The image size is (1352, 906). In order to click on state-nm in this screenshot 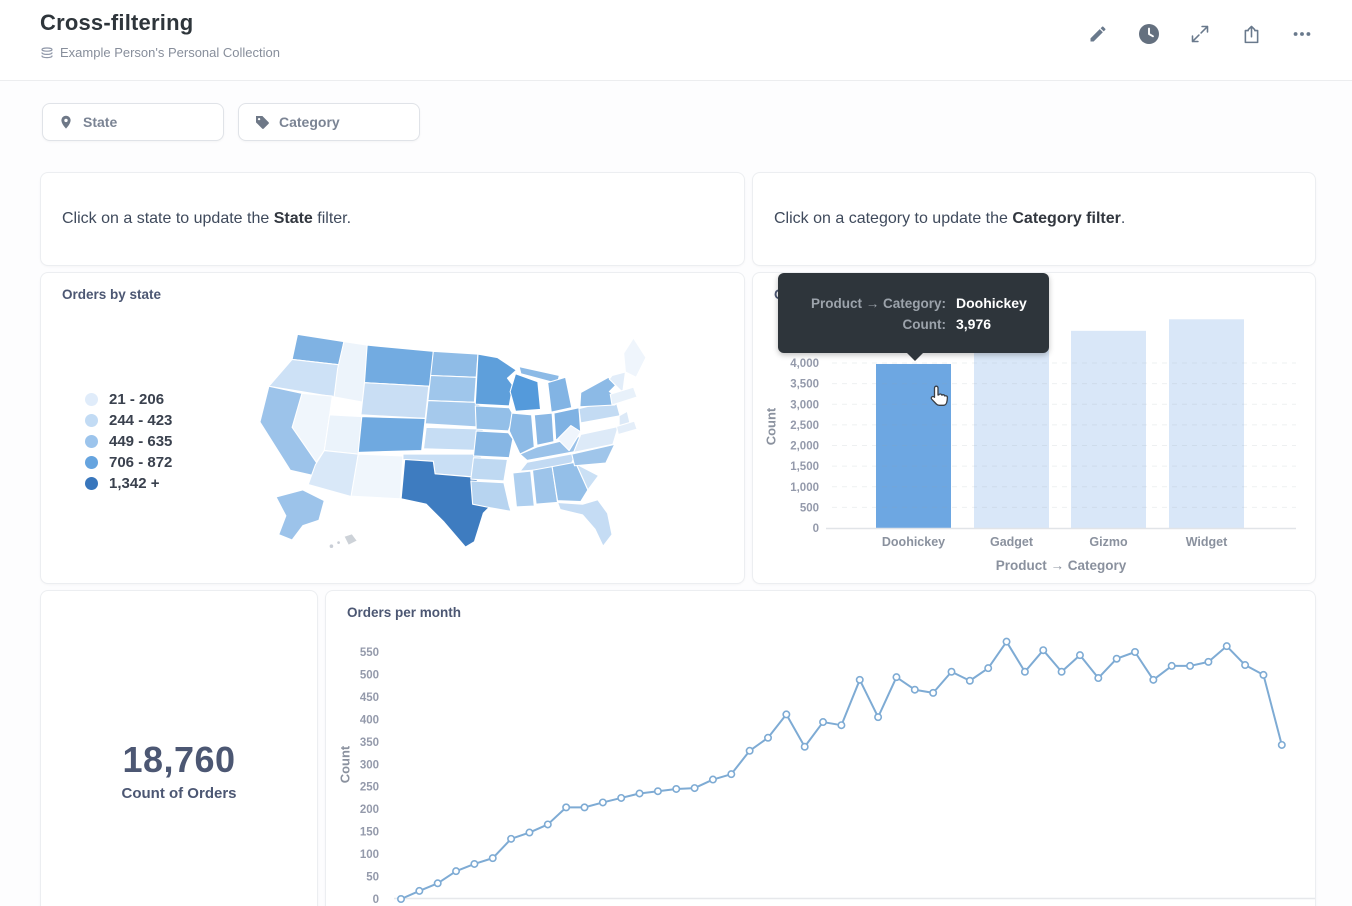, I will do `click(377, 476)`.